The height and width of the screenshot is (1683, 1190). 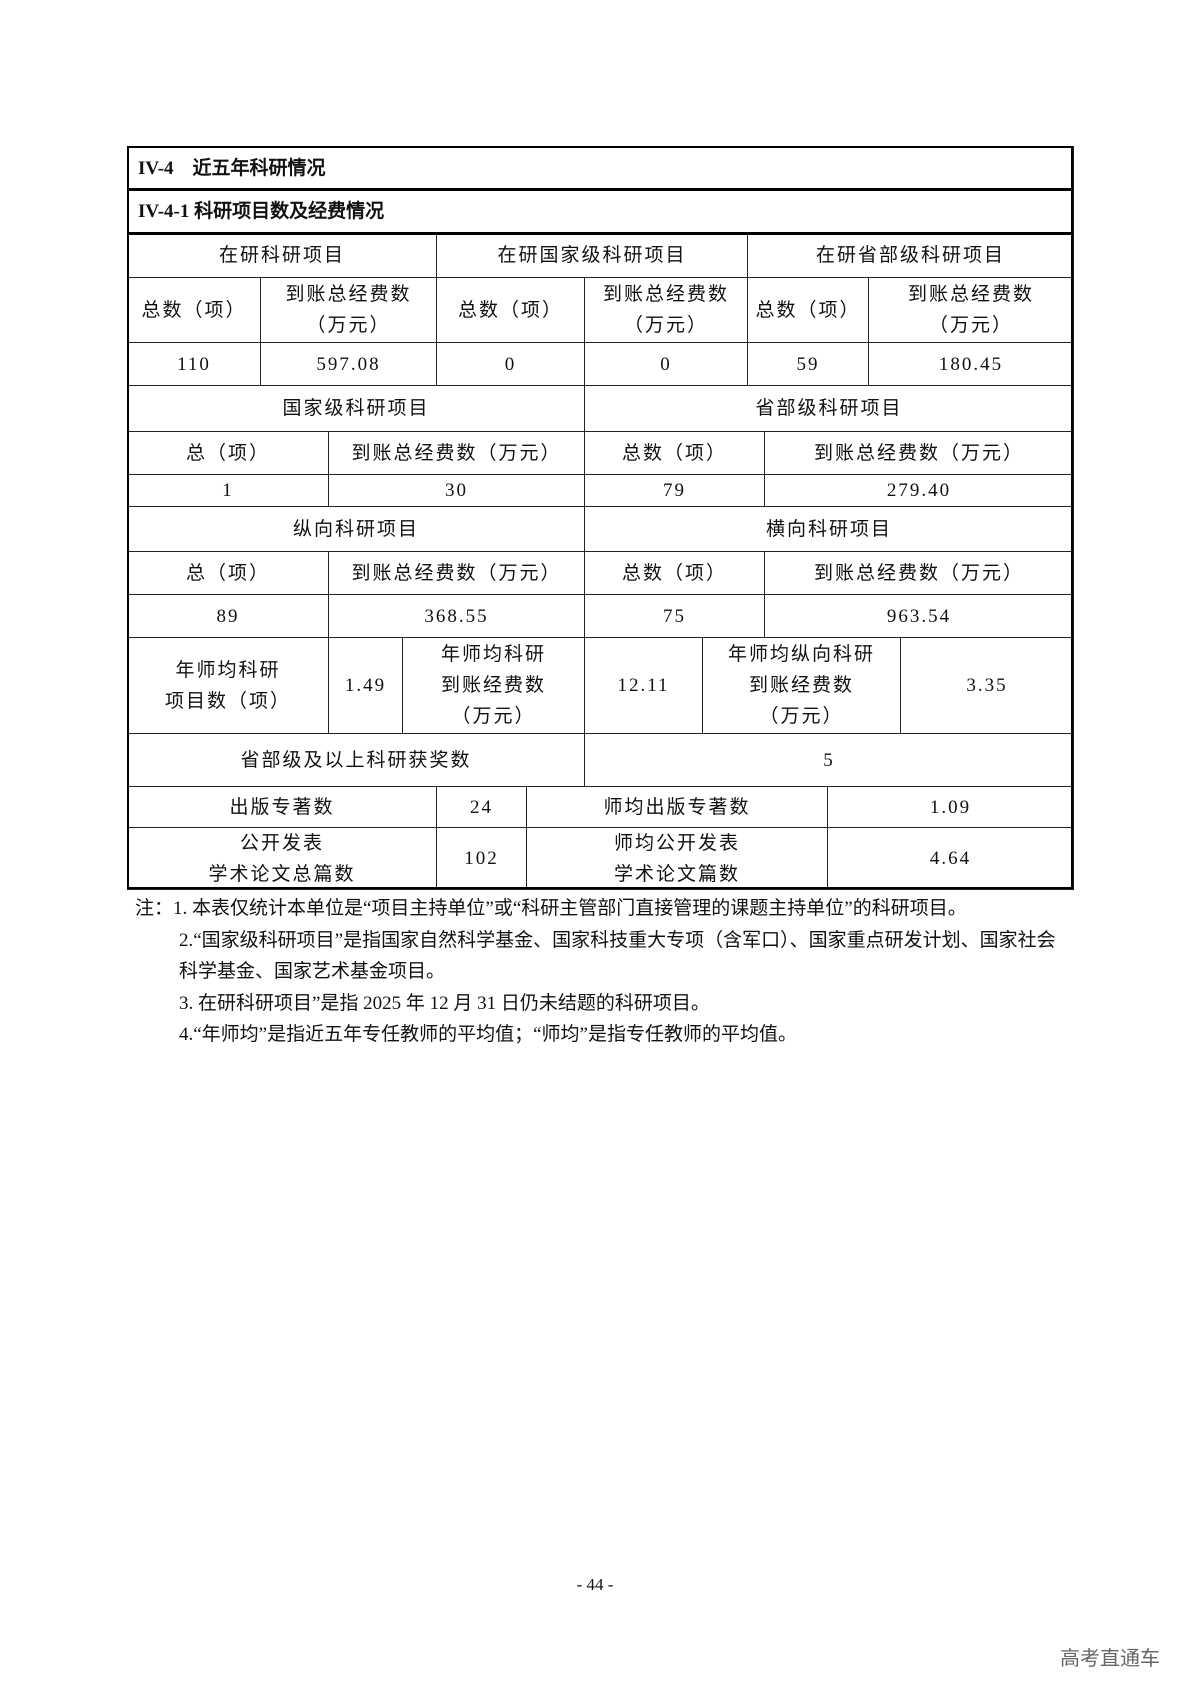 What do you see at coordinates (194, 364) in the screenshot?
I see `value-cell: 110` at bounding box center [194, 364].